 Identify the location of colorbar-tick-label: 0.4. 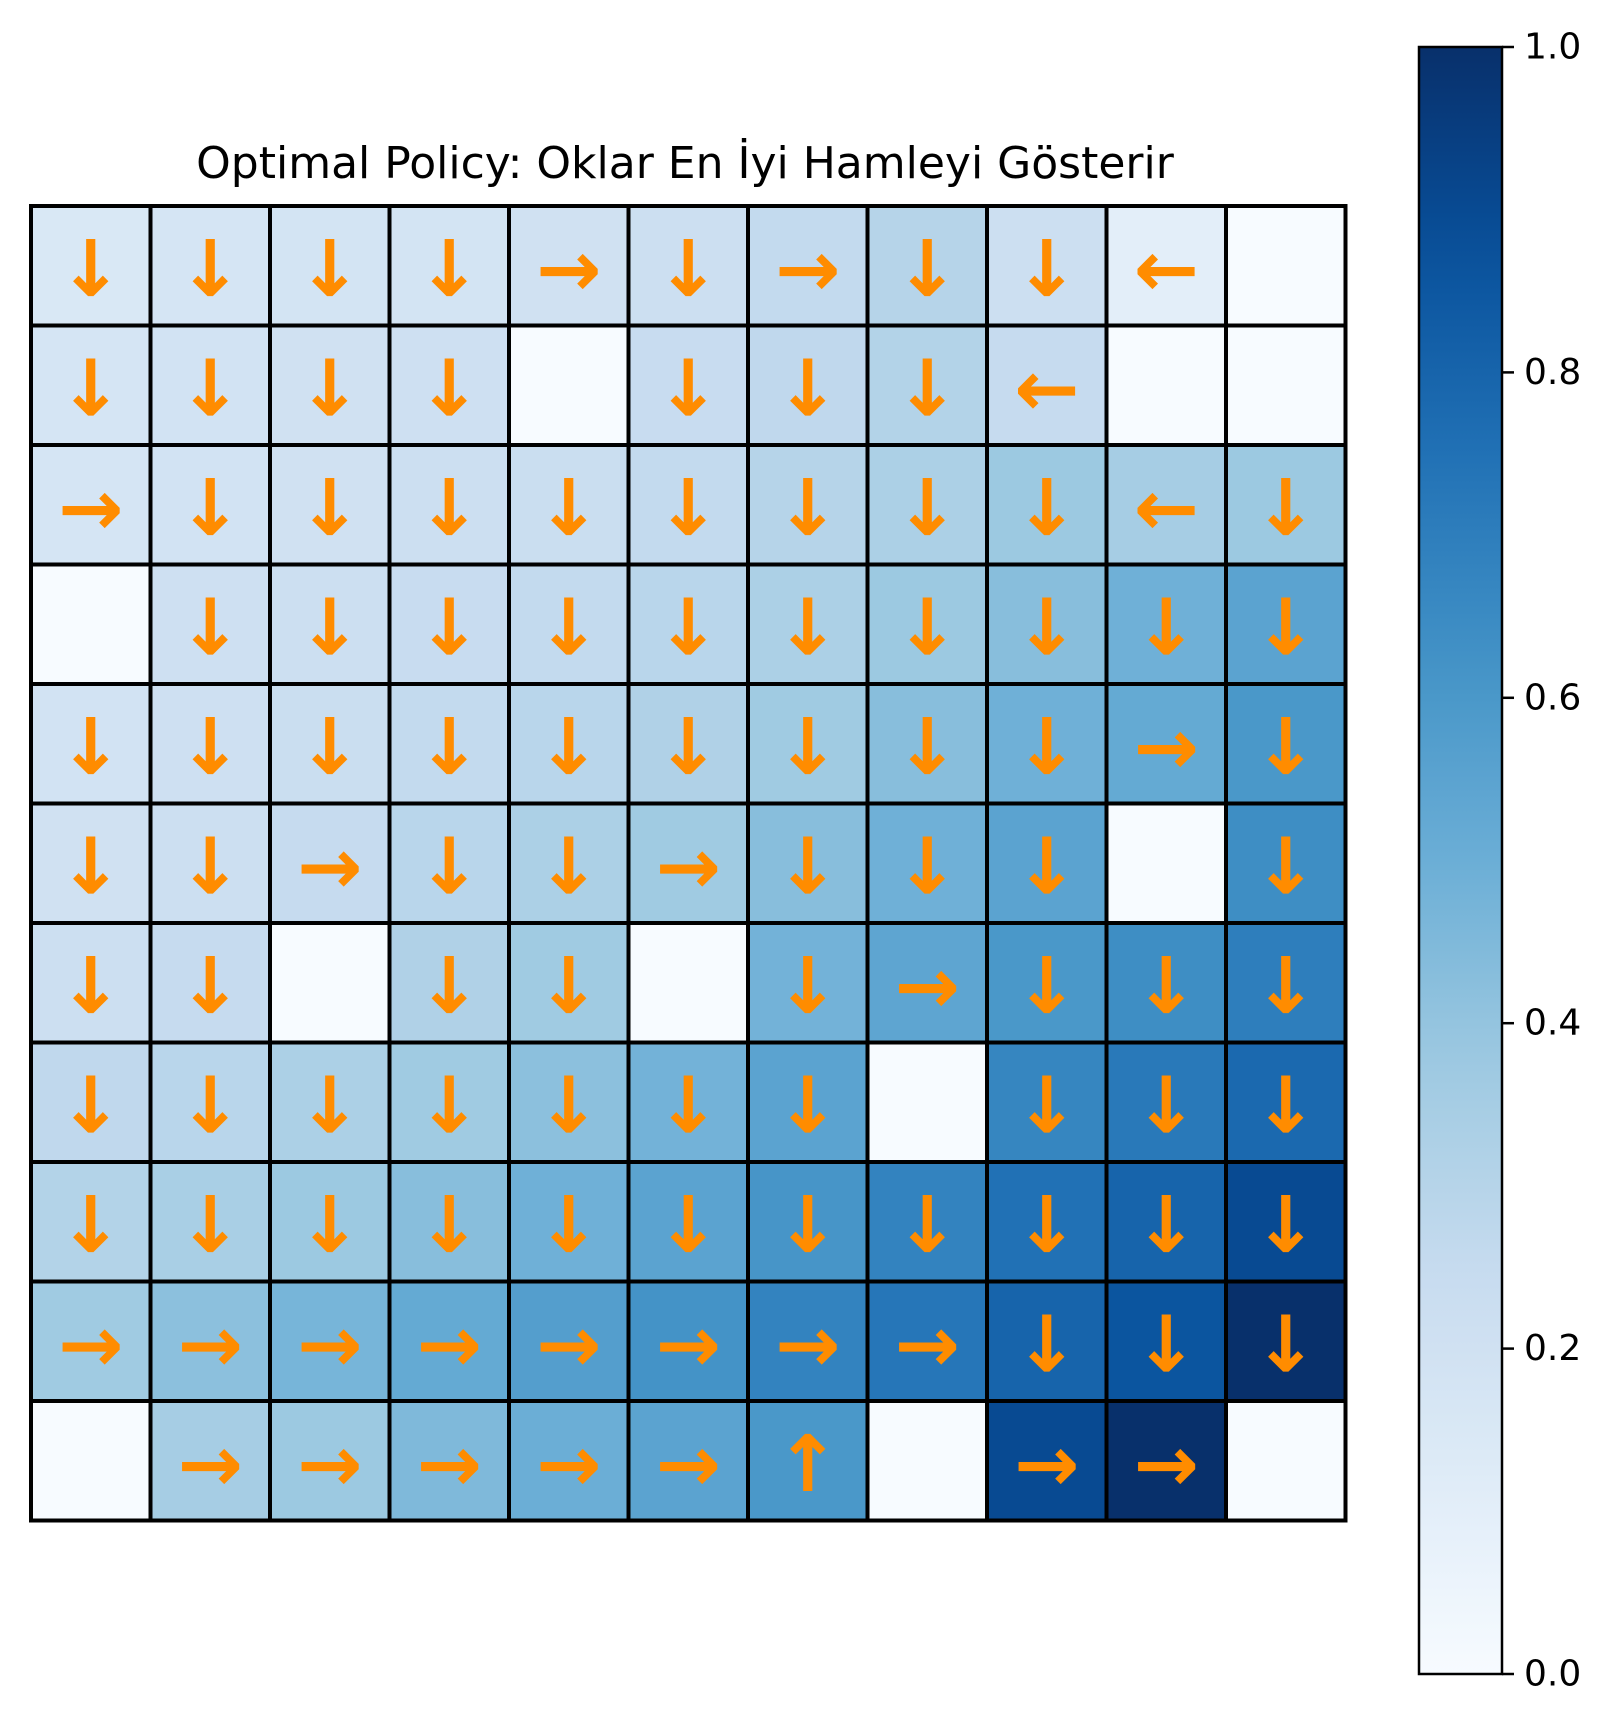
(1552, 1023).